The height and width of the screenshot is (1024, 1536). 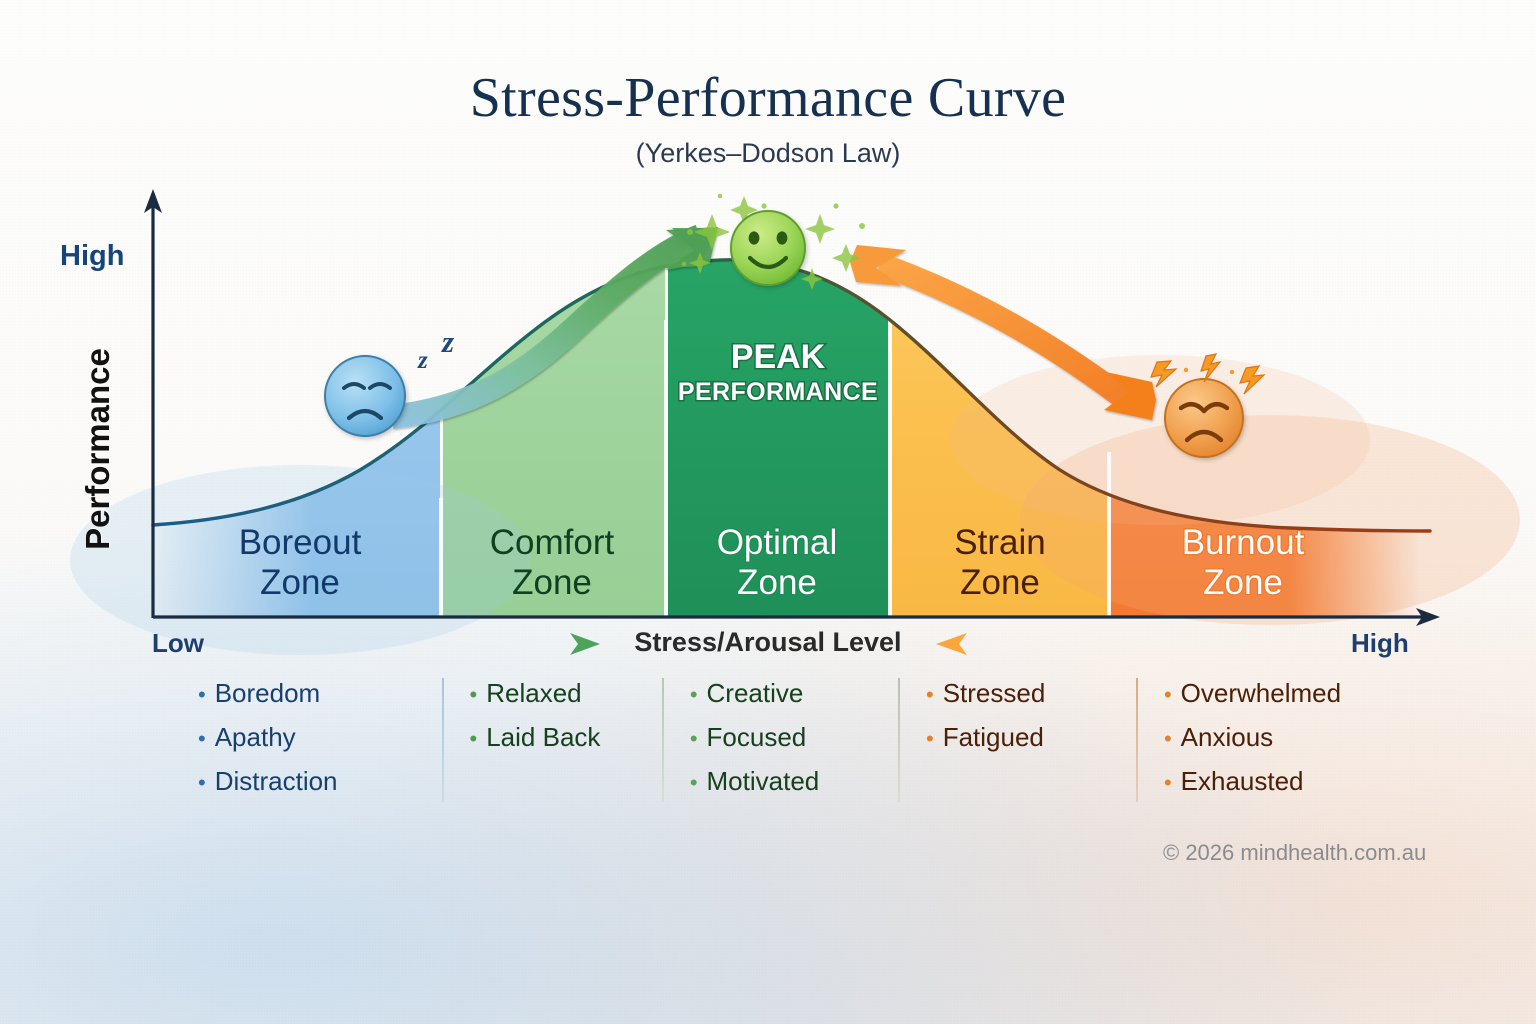 What do you see at coordinates (1242, 781) in the screenshot?
I see `trait-label: Exhausted` at bounding box center [1242, 781].